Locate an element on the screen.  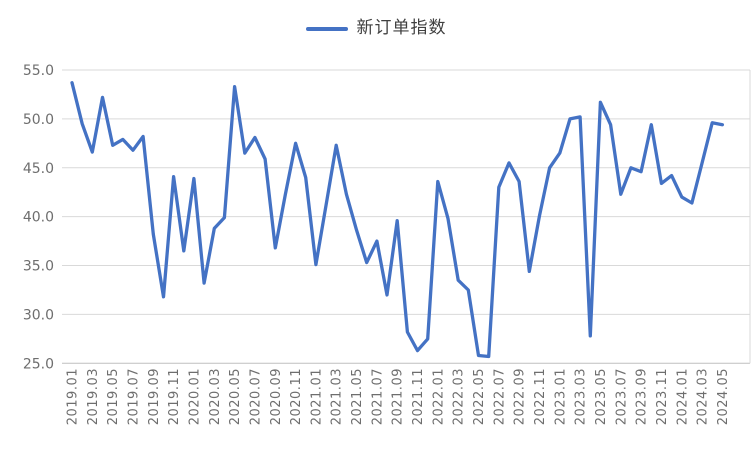
x-tick-label: 2020.09 is located at coordinates (276, 396).